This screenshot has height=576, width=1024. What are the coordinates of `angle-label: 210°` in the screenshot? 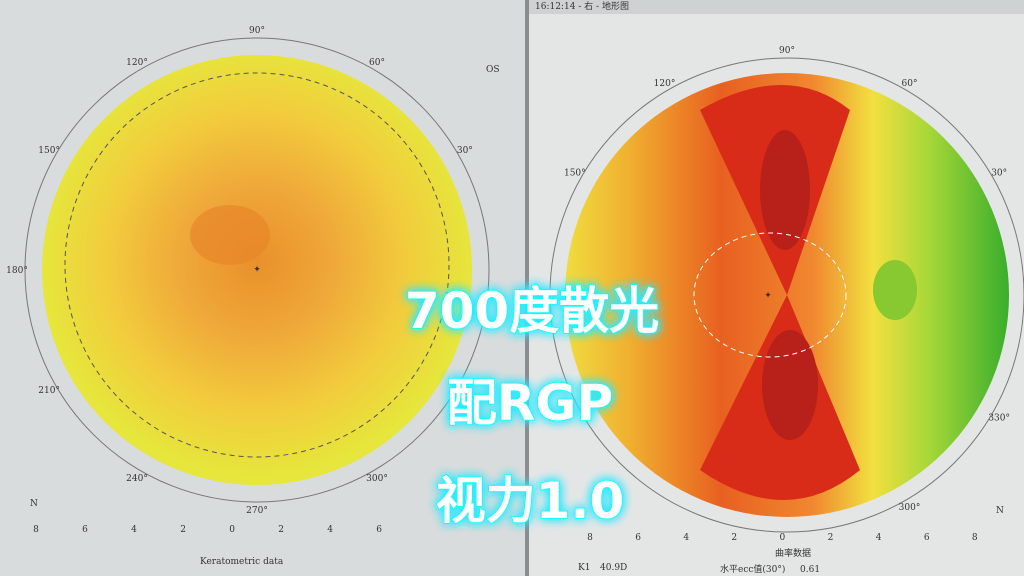 It's located at (49, 391).